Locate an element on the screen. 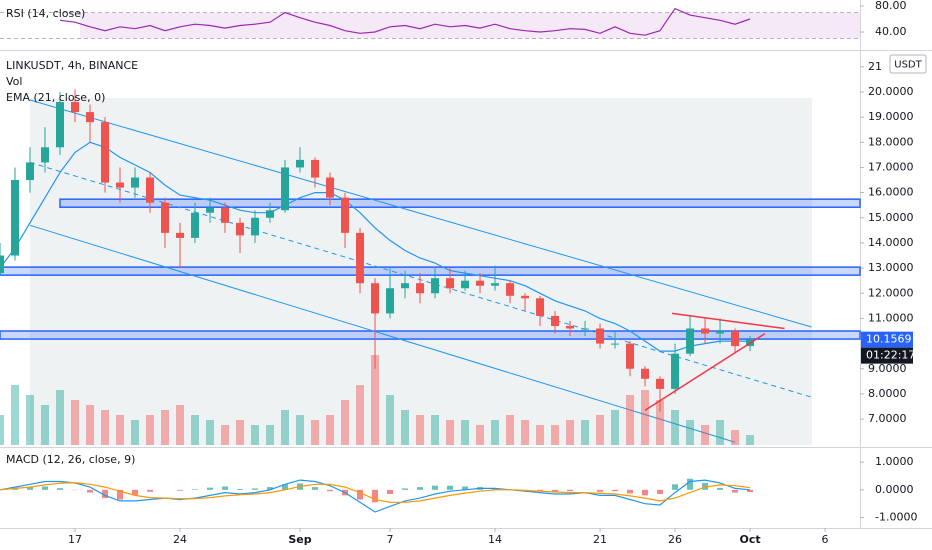 The height and width of the screenshot is (550, 932). x-tick-label: 21 is located at coordinates (600, 539).